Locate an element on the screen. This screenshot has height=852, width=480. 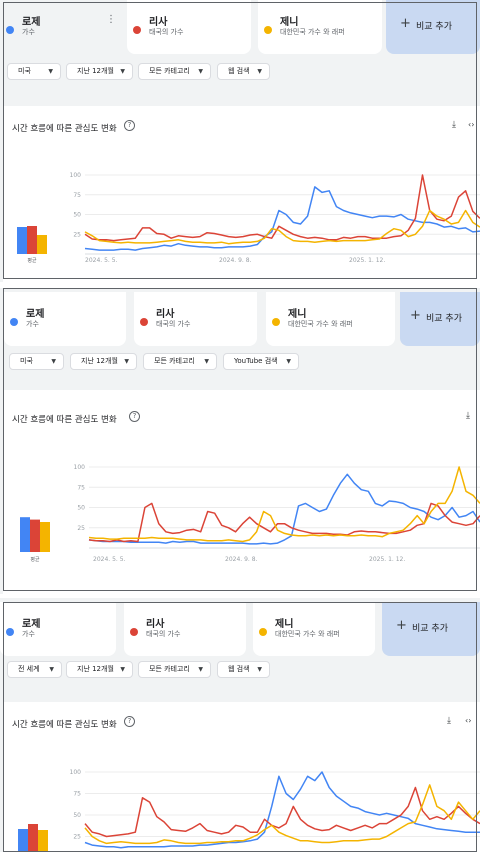
term-subtitle: 태국의 가수 is located at coordinates (163, 634).